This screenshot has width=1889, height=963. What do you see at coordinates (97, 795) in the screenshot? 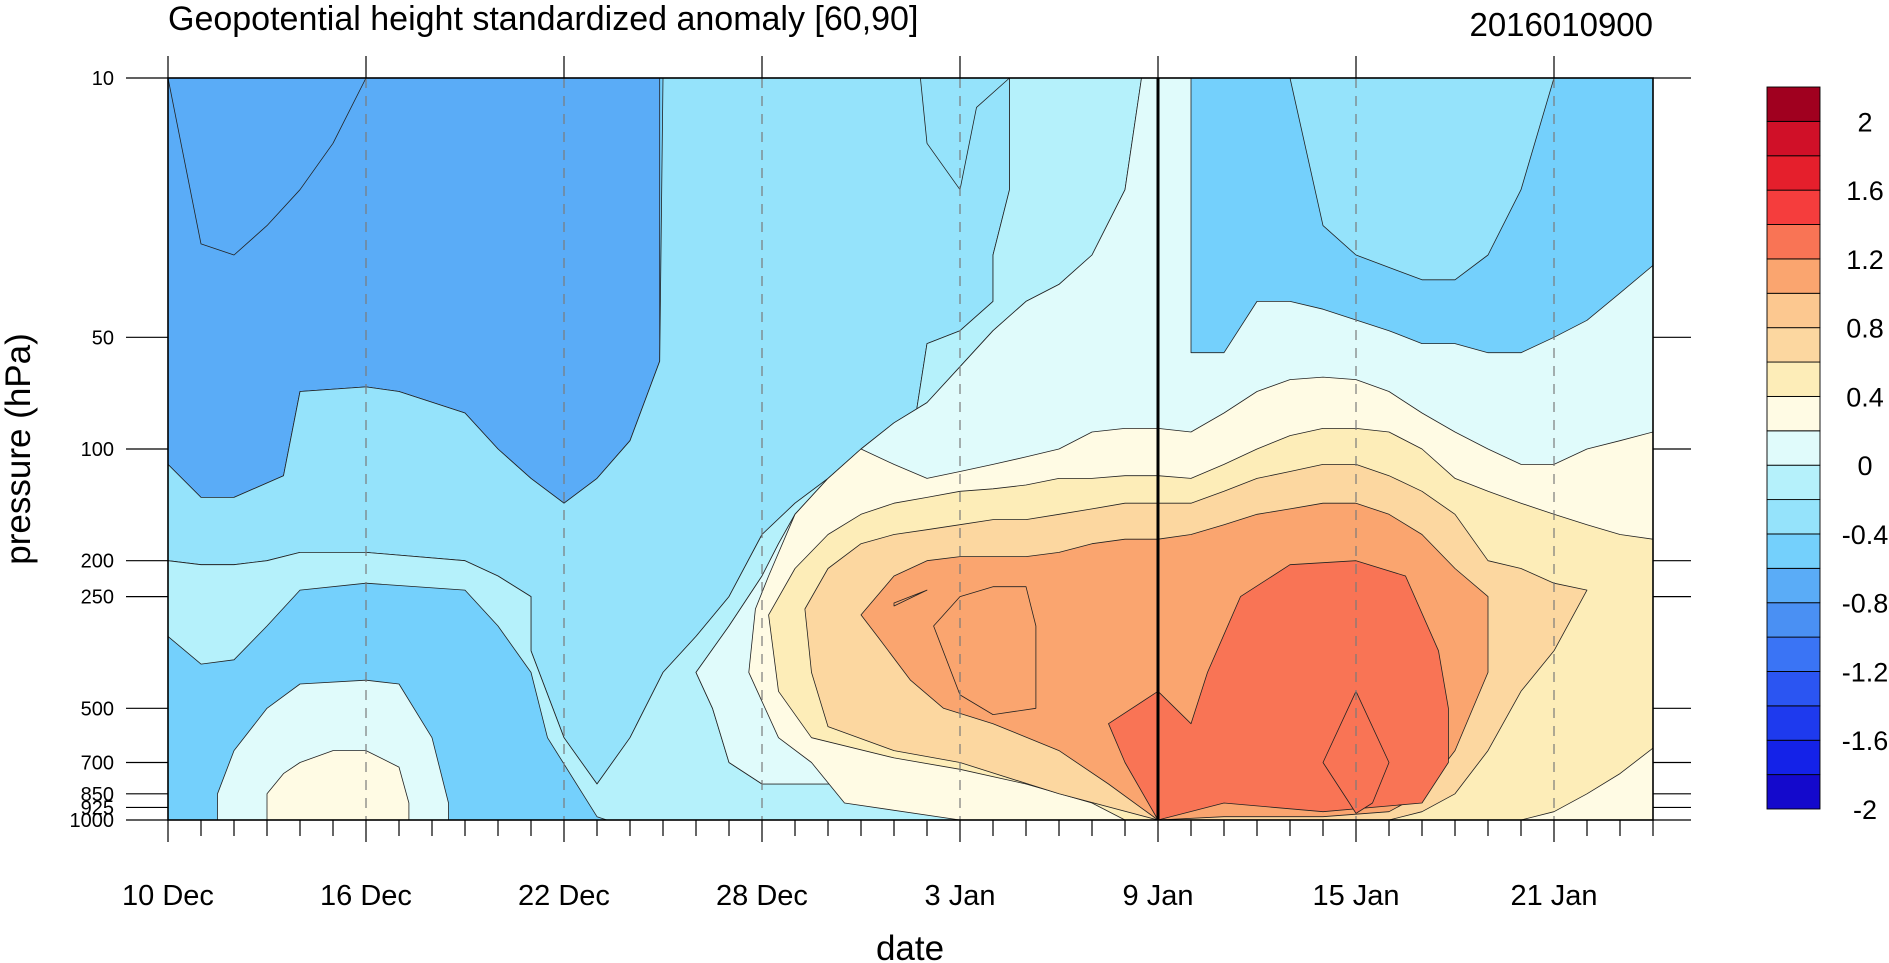
I see `y-tick-label: 850` at bounding box center [97, 795].